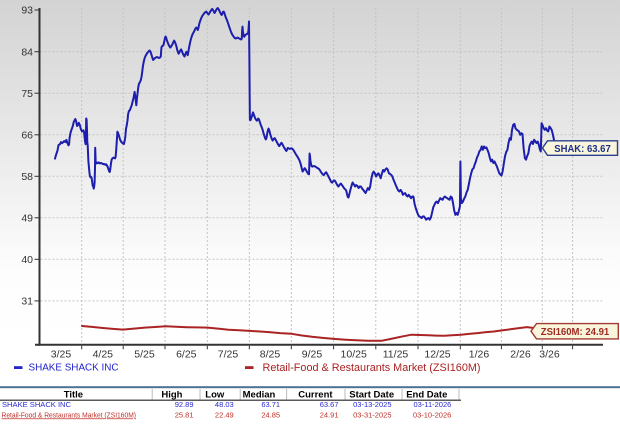 This screenshot has height=427, width=620. Describe the element at coordinates (27, 52) in the screenshot. I see `svg-text: 84` at that location.